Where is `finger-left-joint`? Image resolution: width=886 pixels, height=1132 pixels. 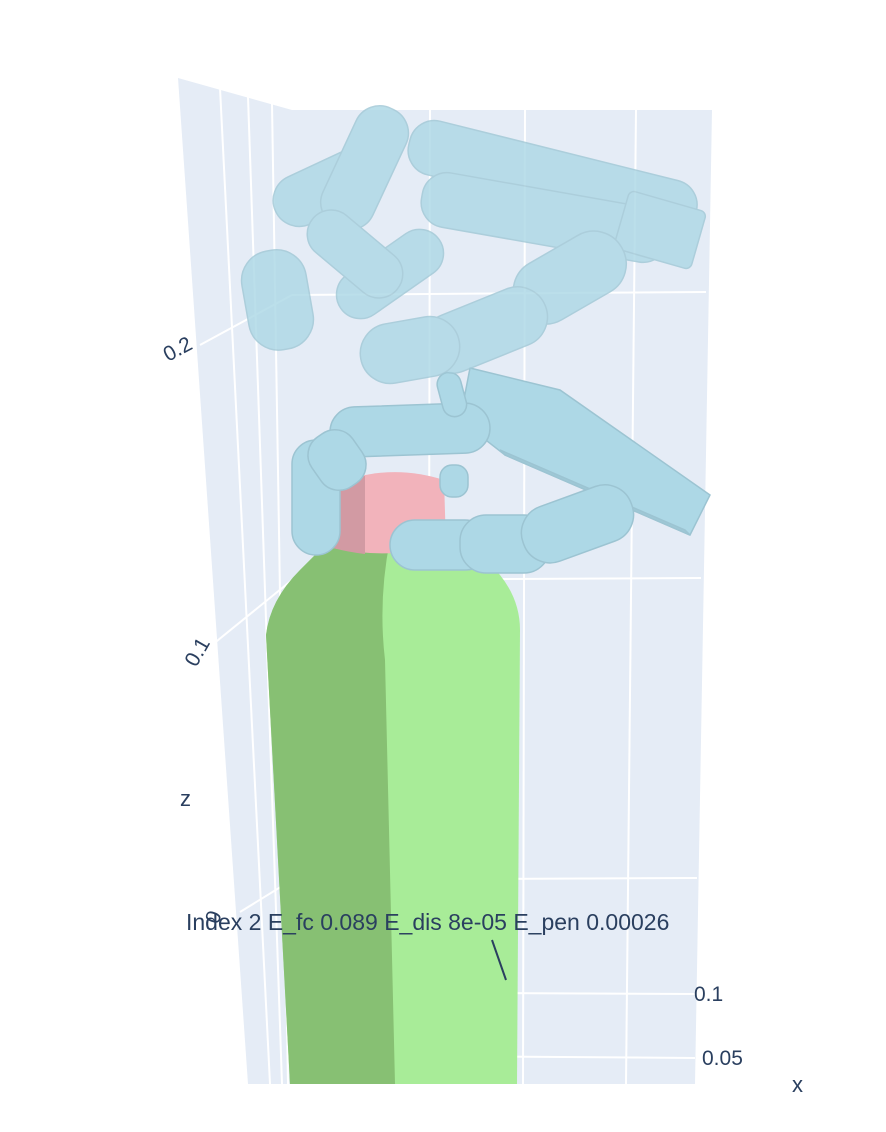 finger-left-joint is located at coordinates (337, 460).